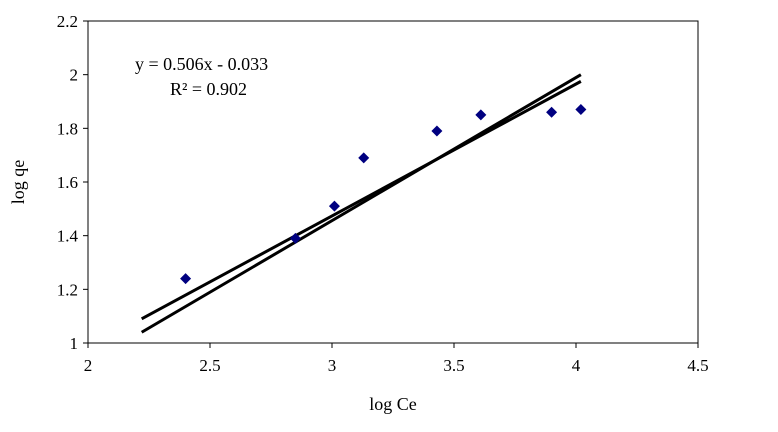 This screenshot has width=778, height=432. What do you see at coordinates (332, 365) in the screenshot?
I see `x-tick-label-2: 3` at bounding box center [332, 365].